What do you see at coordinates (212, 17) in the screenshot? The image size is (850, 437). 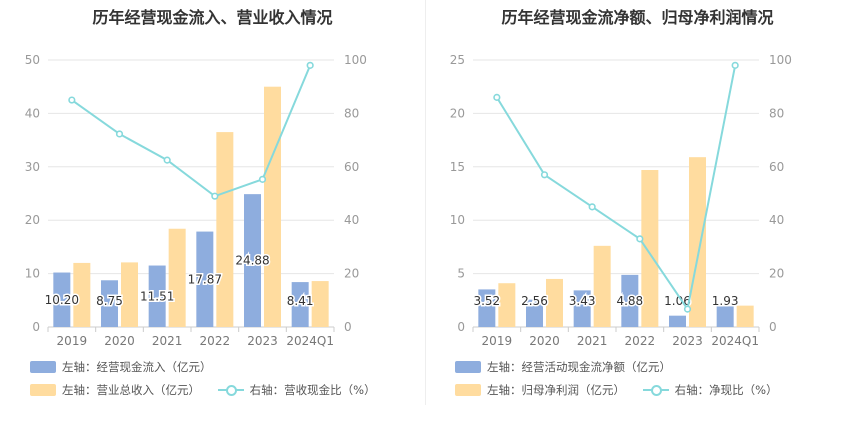 I see `chart-title: 历年经营现金流入、营业收入情况` at bounding box center [212, 17].